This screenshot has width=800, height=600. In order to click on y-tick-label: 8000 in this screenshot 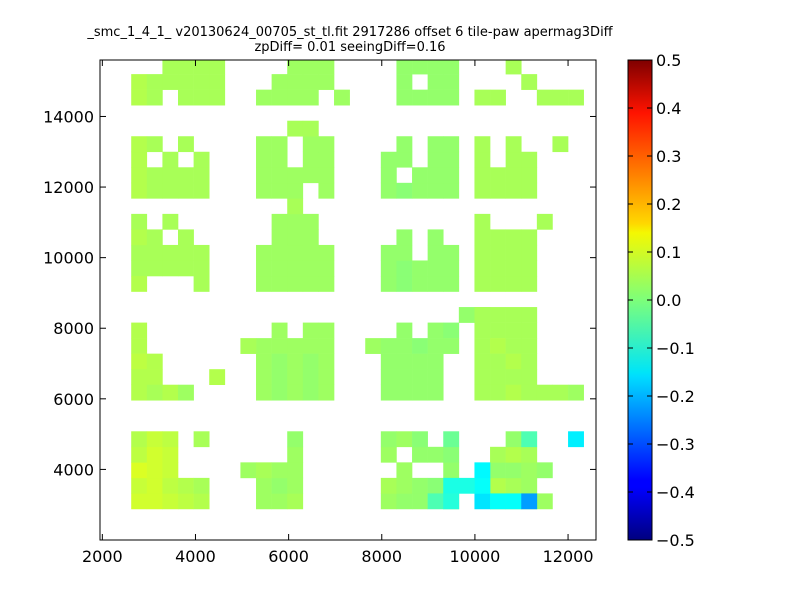, I will do `click(73, 328)`.